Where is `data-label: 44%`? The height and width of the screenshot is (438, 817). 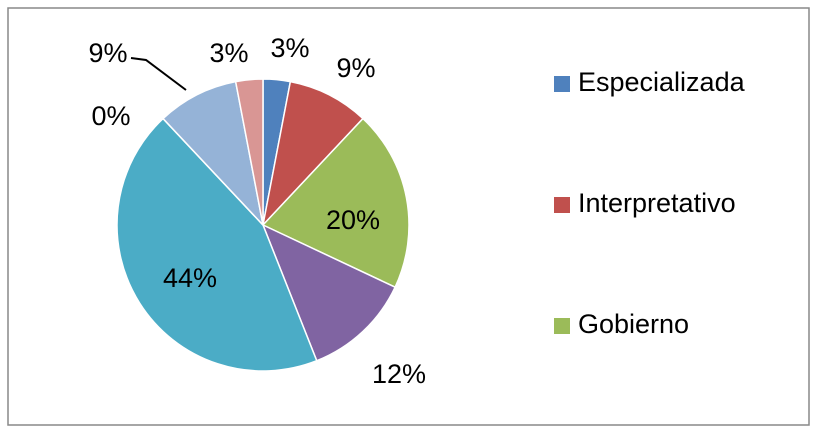
data-label: 44% is located at coordinates (190, 278).